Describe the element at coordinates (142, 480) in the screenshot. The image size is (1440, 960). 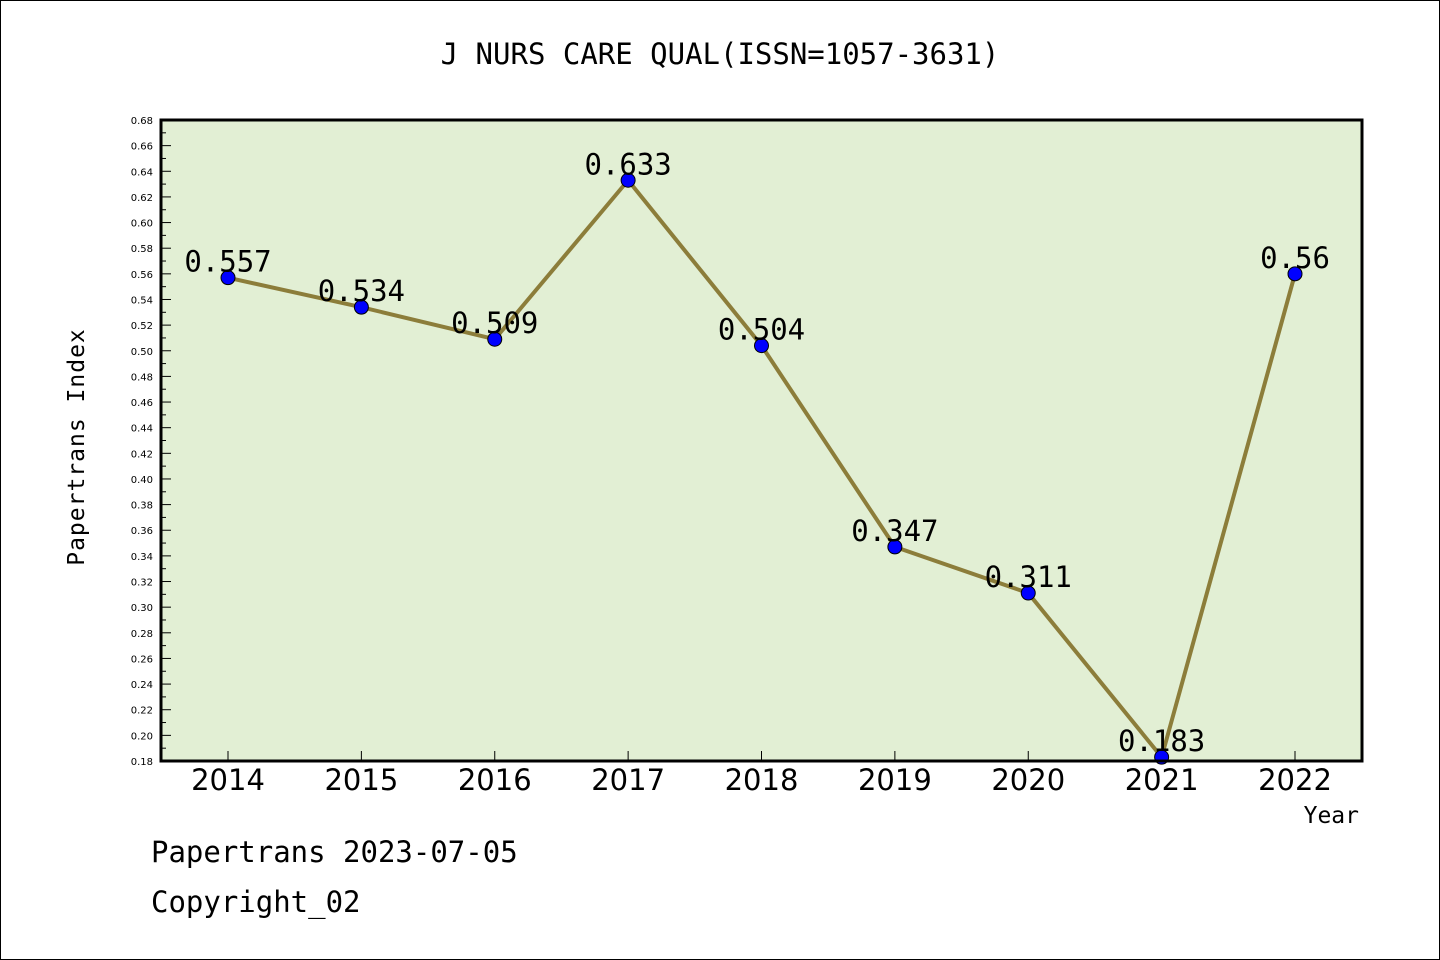
I see `y-tick-label: 0.40` at that location.